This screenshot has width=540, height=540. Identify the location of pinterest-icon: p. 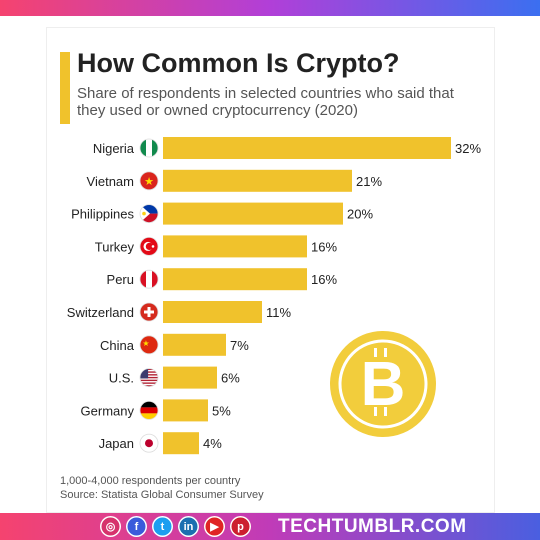
(240, 526).